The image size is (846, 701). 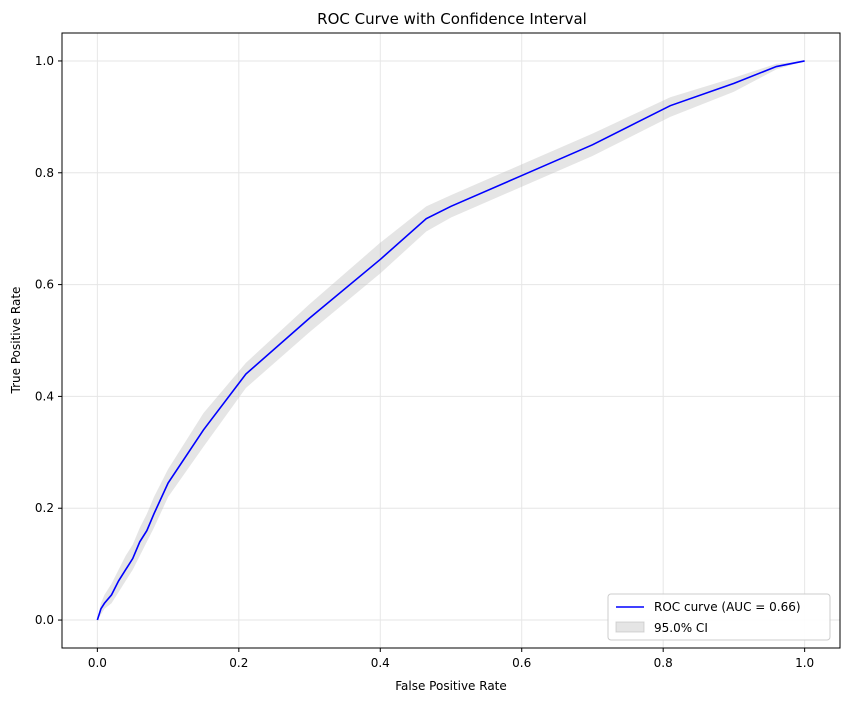 I want to click on x-tick-label: 0.4, so click(x=380, y=663).